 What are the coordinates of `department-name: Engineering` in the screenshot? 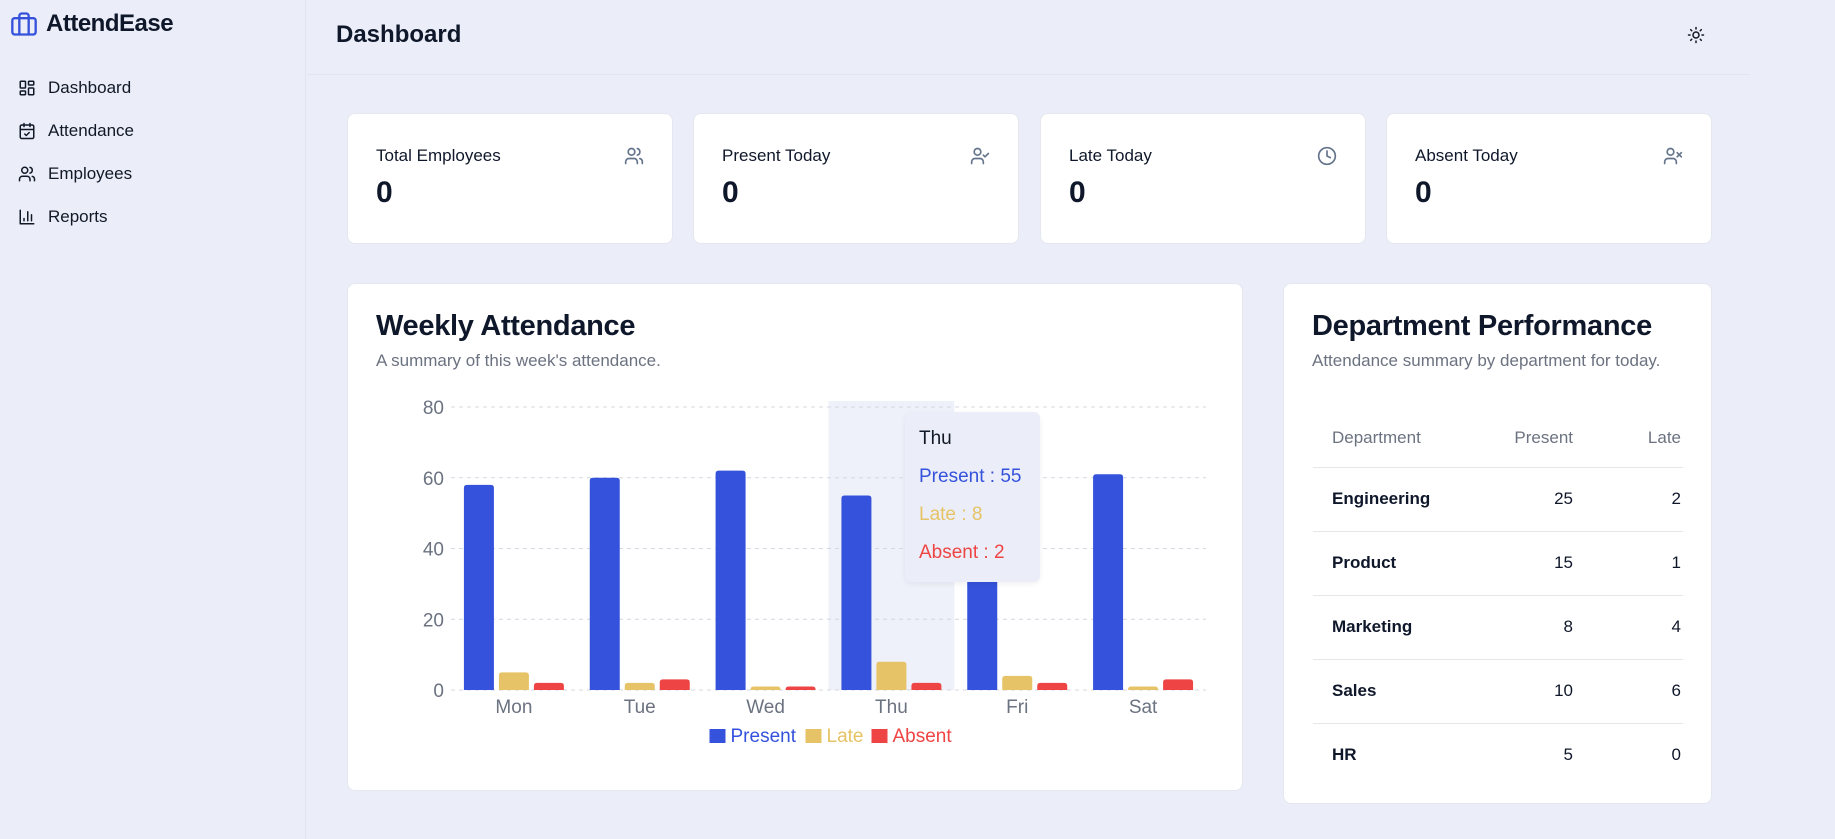 It's located at (1388, 499).